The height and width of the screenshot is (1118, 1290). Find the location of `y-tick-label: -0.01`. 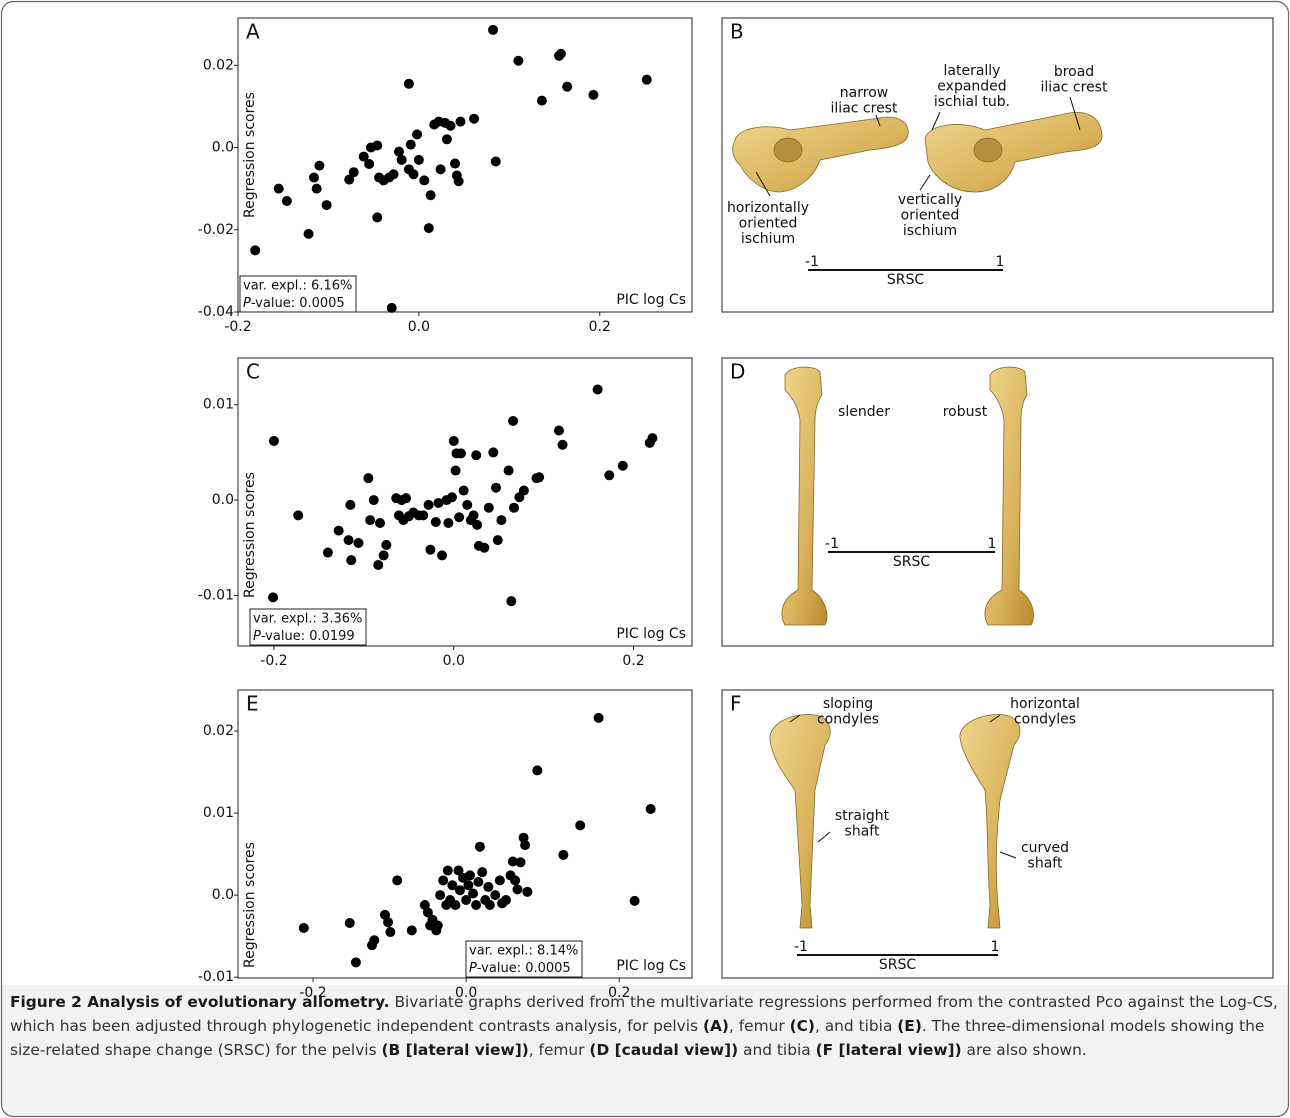

y-tick-label: -0.01 is located at coordinates (216, 595).